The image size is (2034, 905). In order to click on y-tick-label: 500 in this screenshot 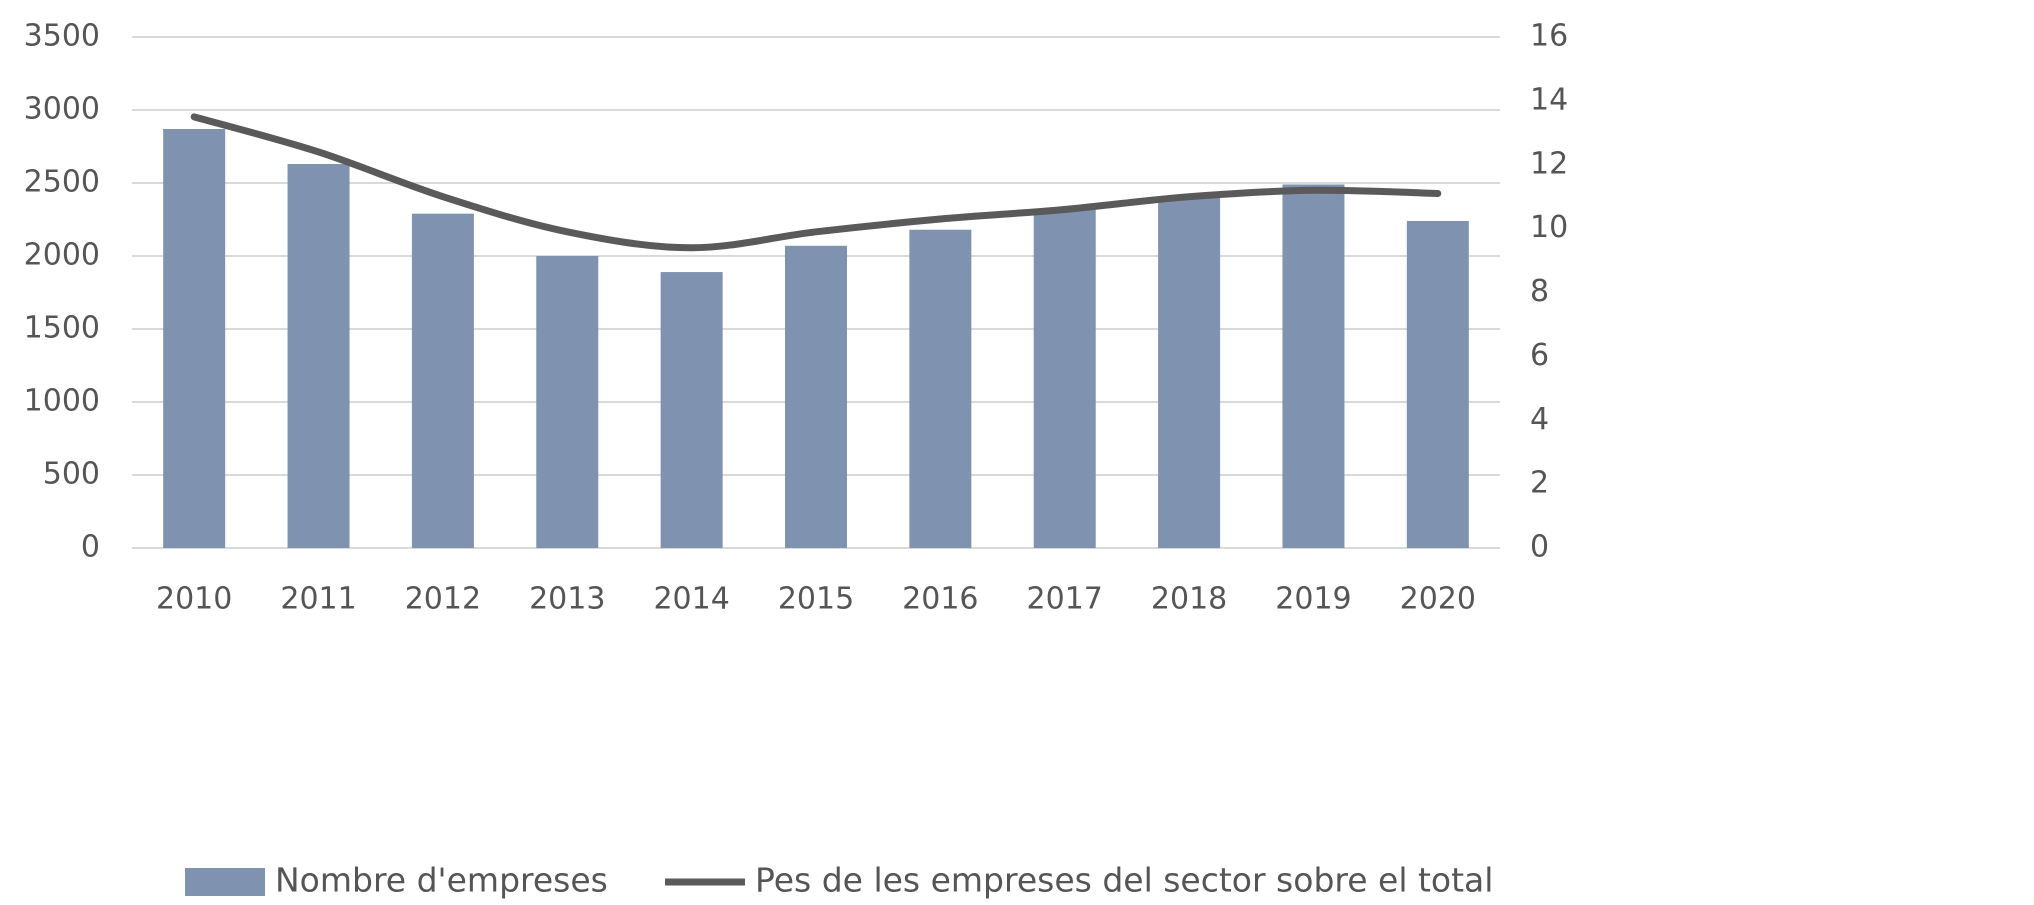, I will do `click(71, 474)`.